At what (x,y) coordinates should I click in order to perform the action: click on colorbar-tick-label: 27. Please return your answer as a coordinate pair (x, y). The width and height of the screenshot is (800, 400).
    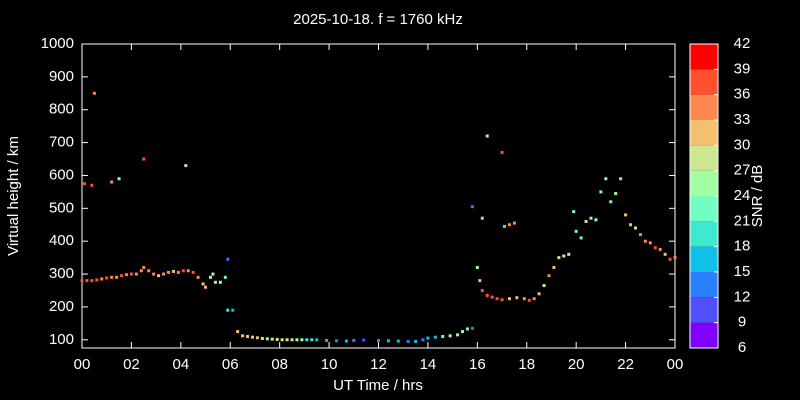
    Looking at the image, I should click on (742, 170).